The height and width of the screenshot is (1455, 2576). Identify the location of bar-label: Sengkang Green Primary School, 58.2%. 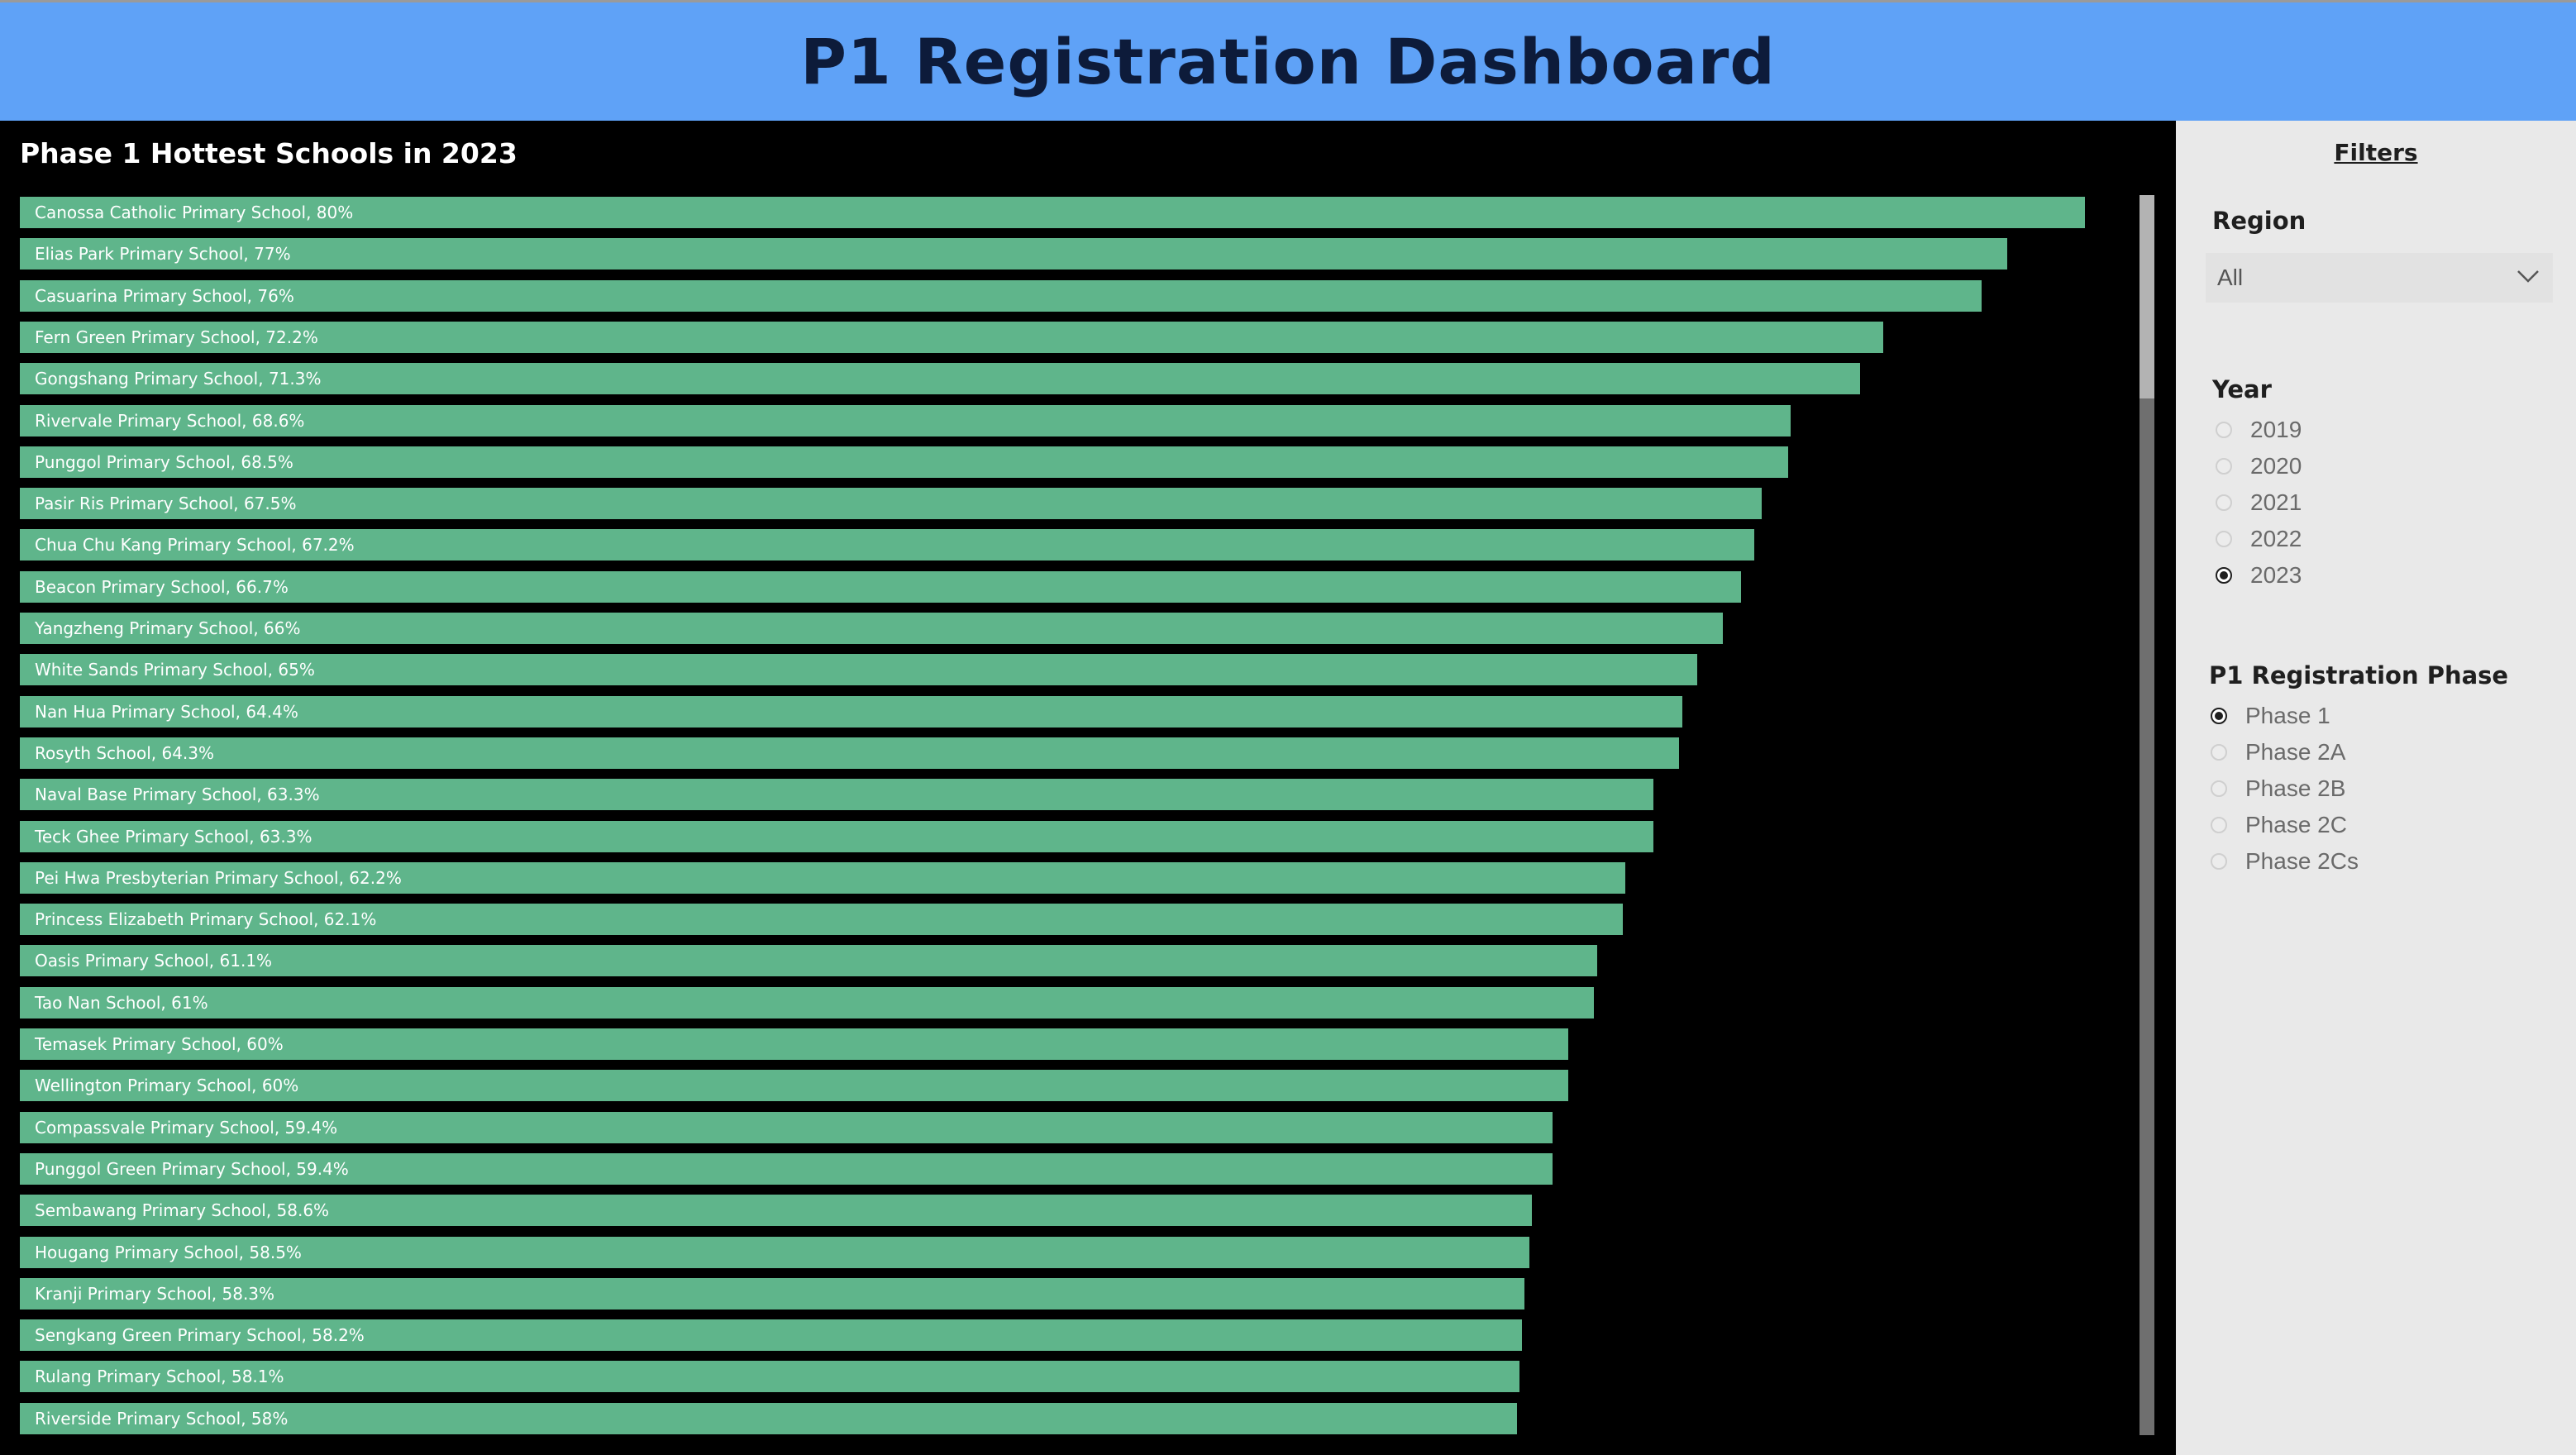
(200, 1335).